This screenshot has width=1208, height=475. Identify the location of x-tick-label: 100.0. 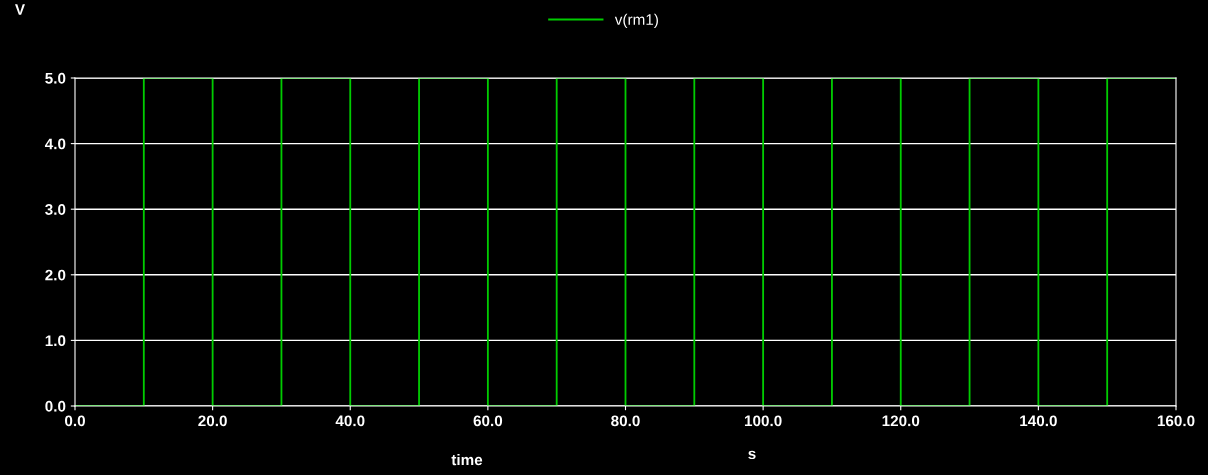
(763, 421).